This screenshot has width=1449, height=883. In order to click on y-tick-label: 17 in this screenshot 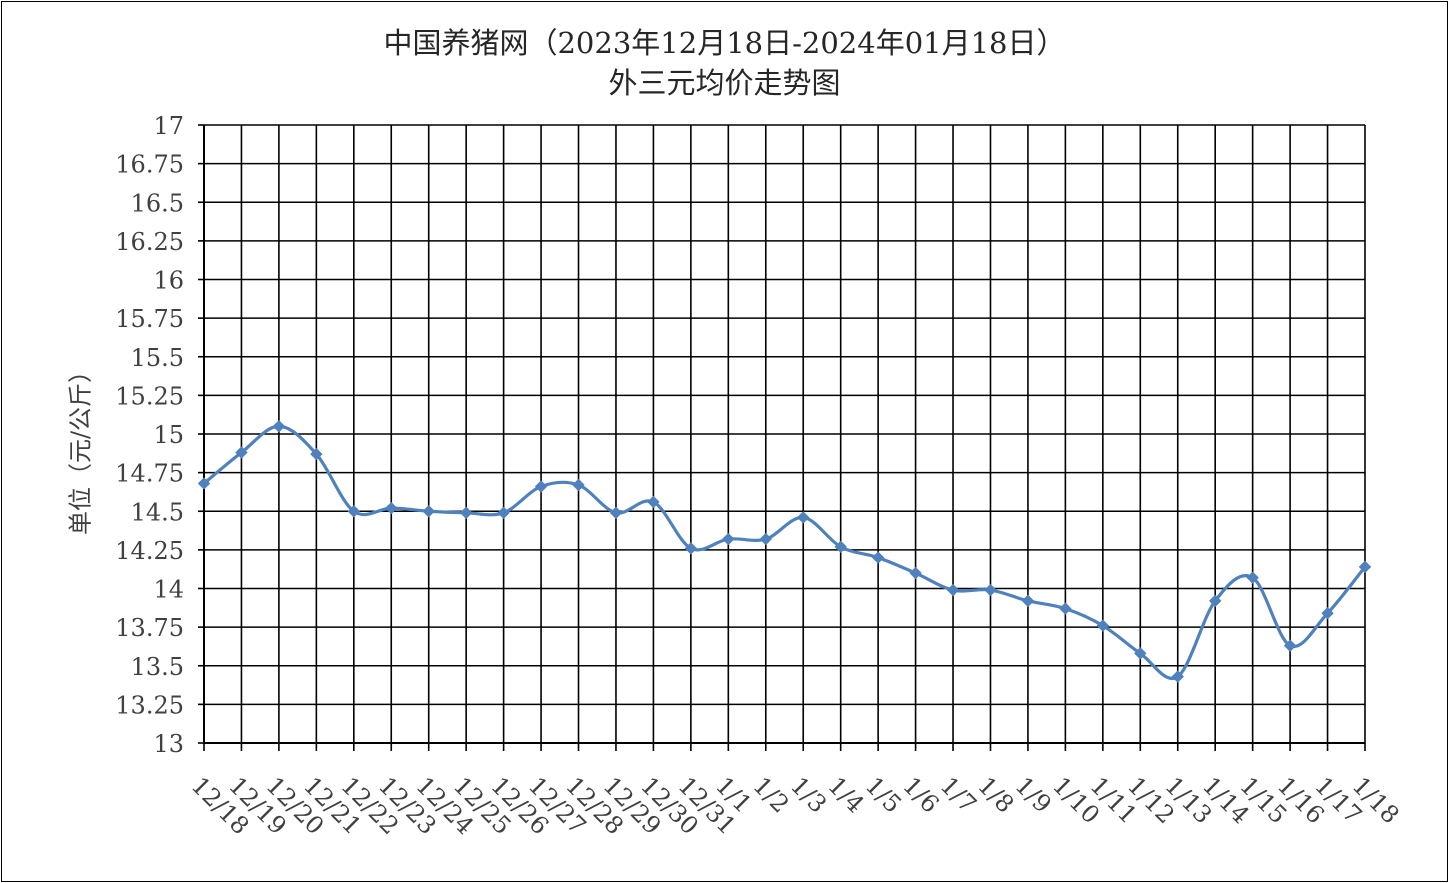, I will do `click(168, 126)`.